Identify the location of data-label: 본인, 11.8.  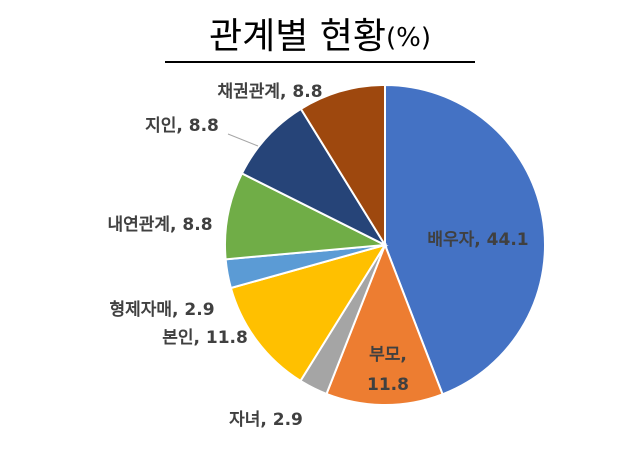
(205, 338).